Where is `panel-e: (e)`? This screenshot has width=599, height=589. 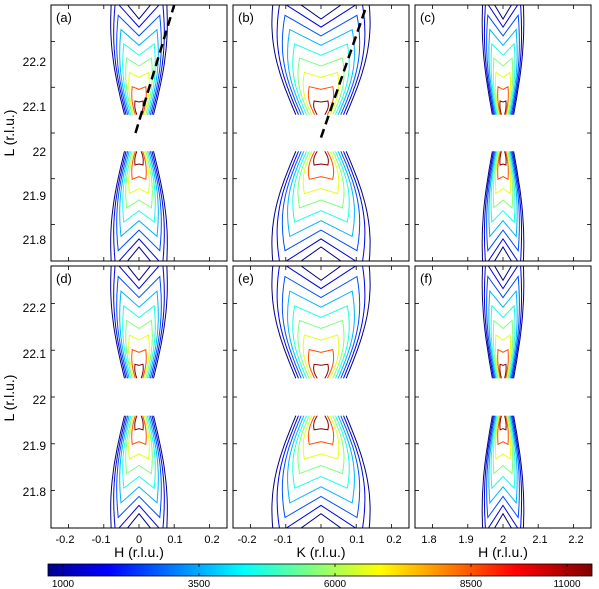 panel-e: (e) is located at coordinates (321, 397).